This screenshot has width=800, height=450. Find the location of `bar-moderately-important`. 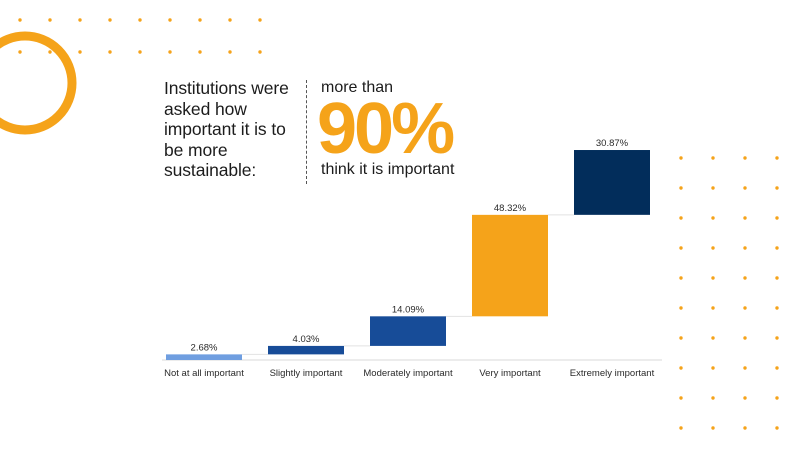

bar-moderately-important is located at coordinates (408, 331).